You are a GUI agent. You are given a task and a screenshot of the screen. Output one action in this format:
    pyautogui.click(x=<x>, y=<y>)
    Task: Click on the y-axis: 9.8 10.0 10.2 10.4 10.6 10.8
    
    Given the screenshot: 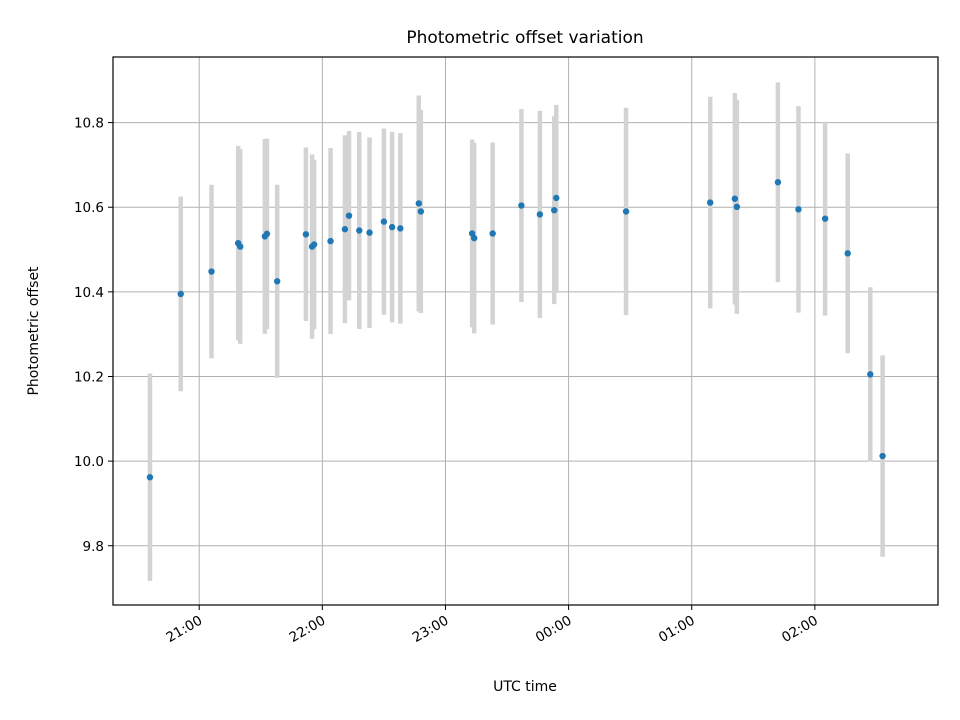 What is the action you would take?
    pyautogui.click(x=93, y=335)
    